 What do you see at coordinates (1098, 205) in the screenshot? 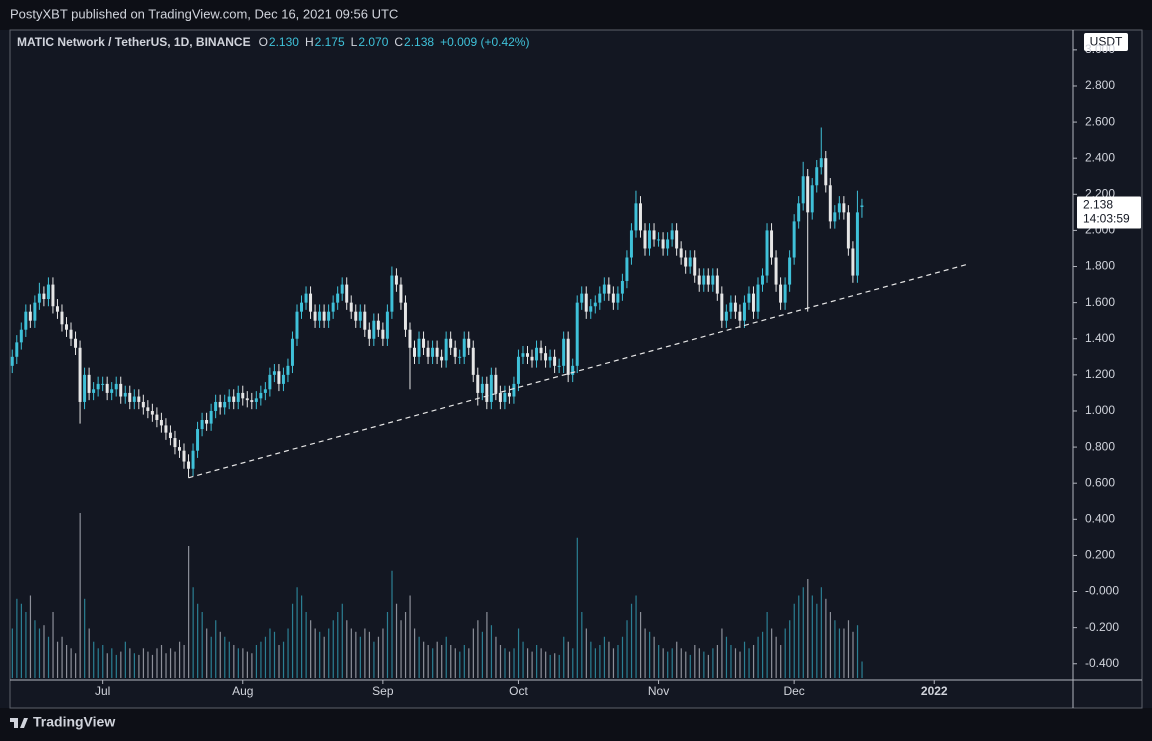
I see `last-price: 2.138` at bounding box center [1098, 205].